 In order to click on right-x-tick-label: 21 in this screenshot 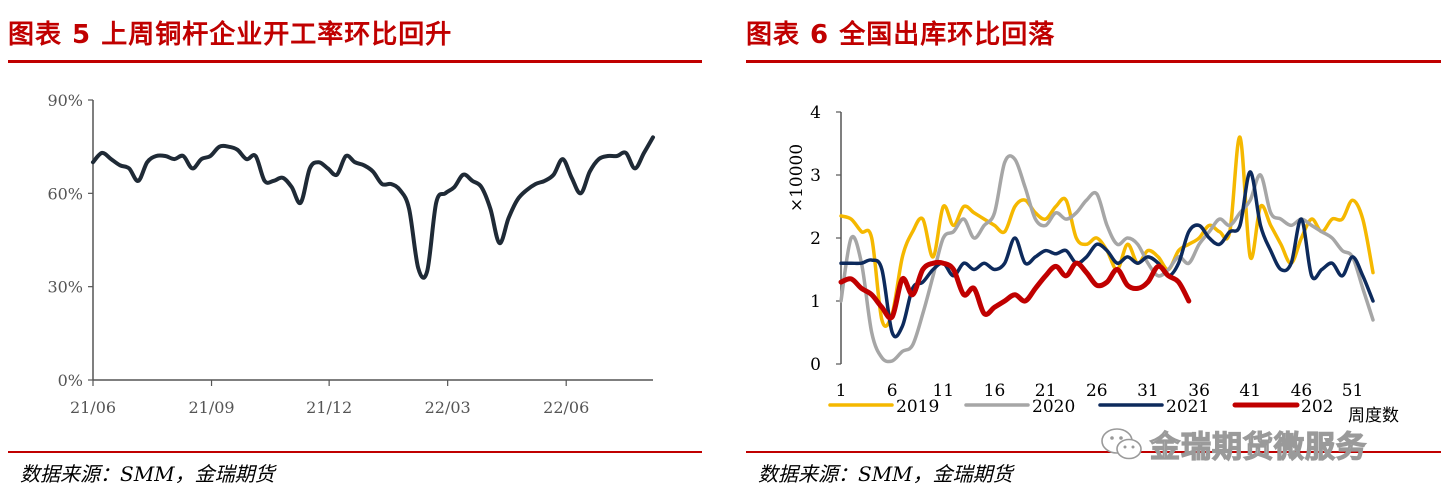, I will do `click(1046, 391)`.